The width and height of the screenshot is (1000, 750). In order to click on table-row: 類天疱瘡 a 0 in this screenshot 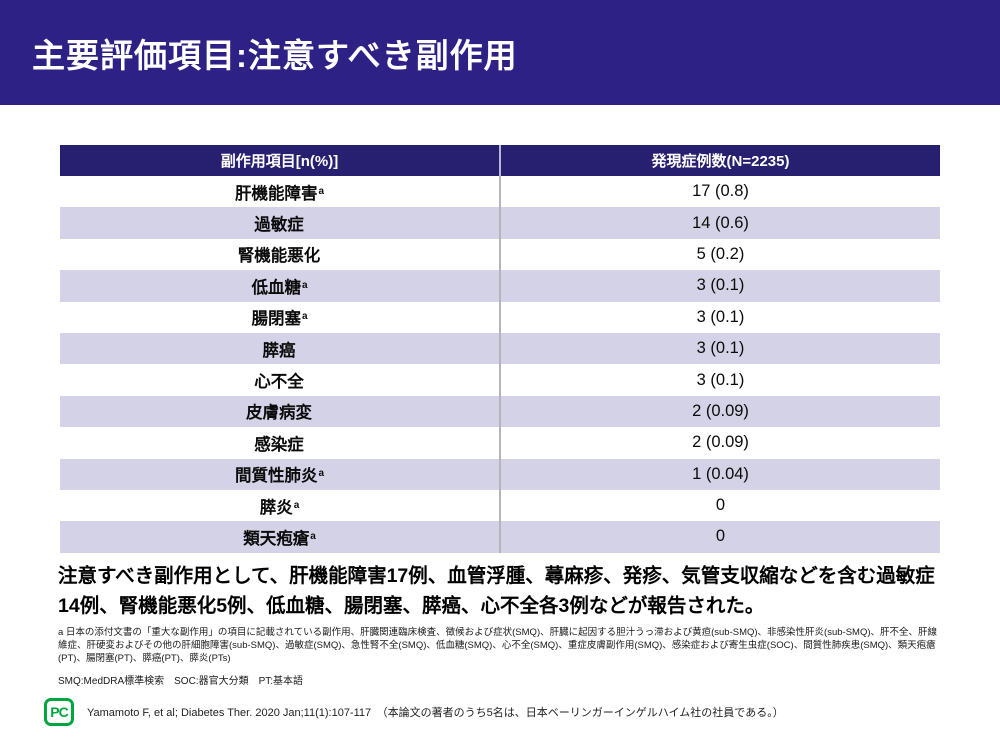, I will do `click(500, 537)`.